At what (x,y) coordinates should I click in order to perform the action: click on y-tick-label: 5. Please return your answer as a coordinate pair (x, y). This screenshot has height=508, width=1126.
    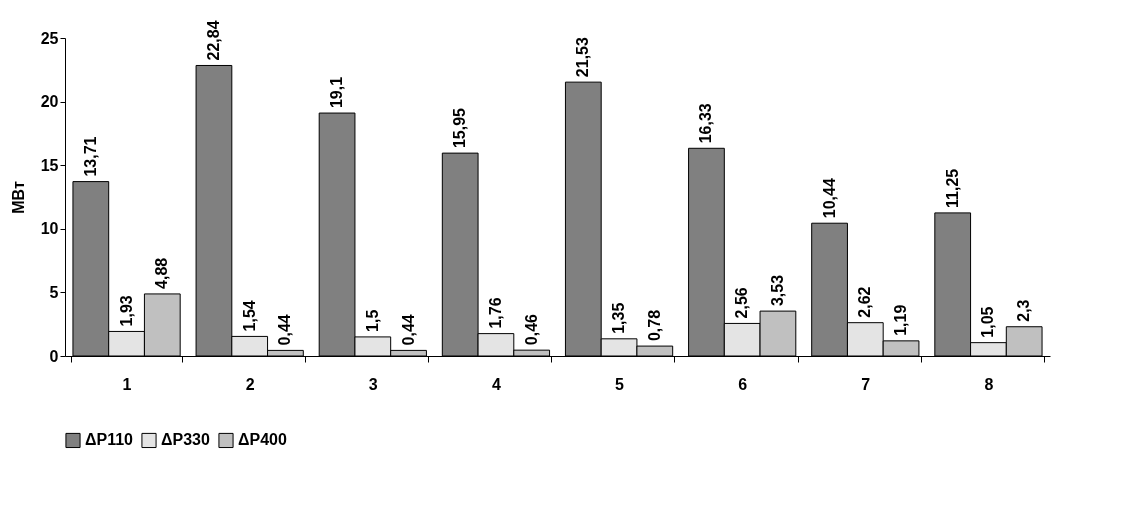
    Looking at the image, I should click on (54, 292).